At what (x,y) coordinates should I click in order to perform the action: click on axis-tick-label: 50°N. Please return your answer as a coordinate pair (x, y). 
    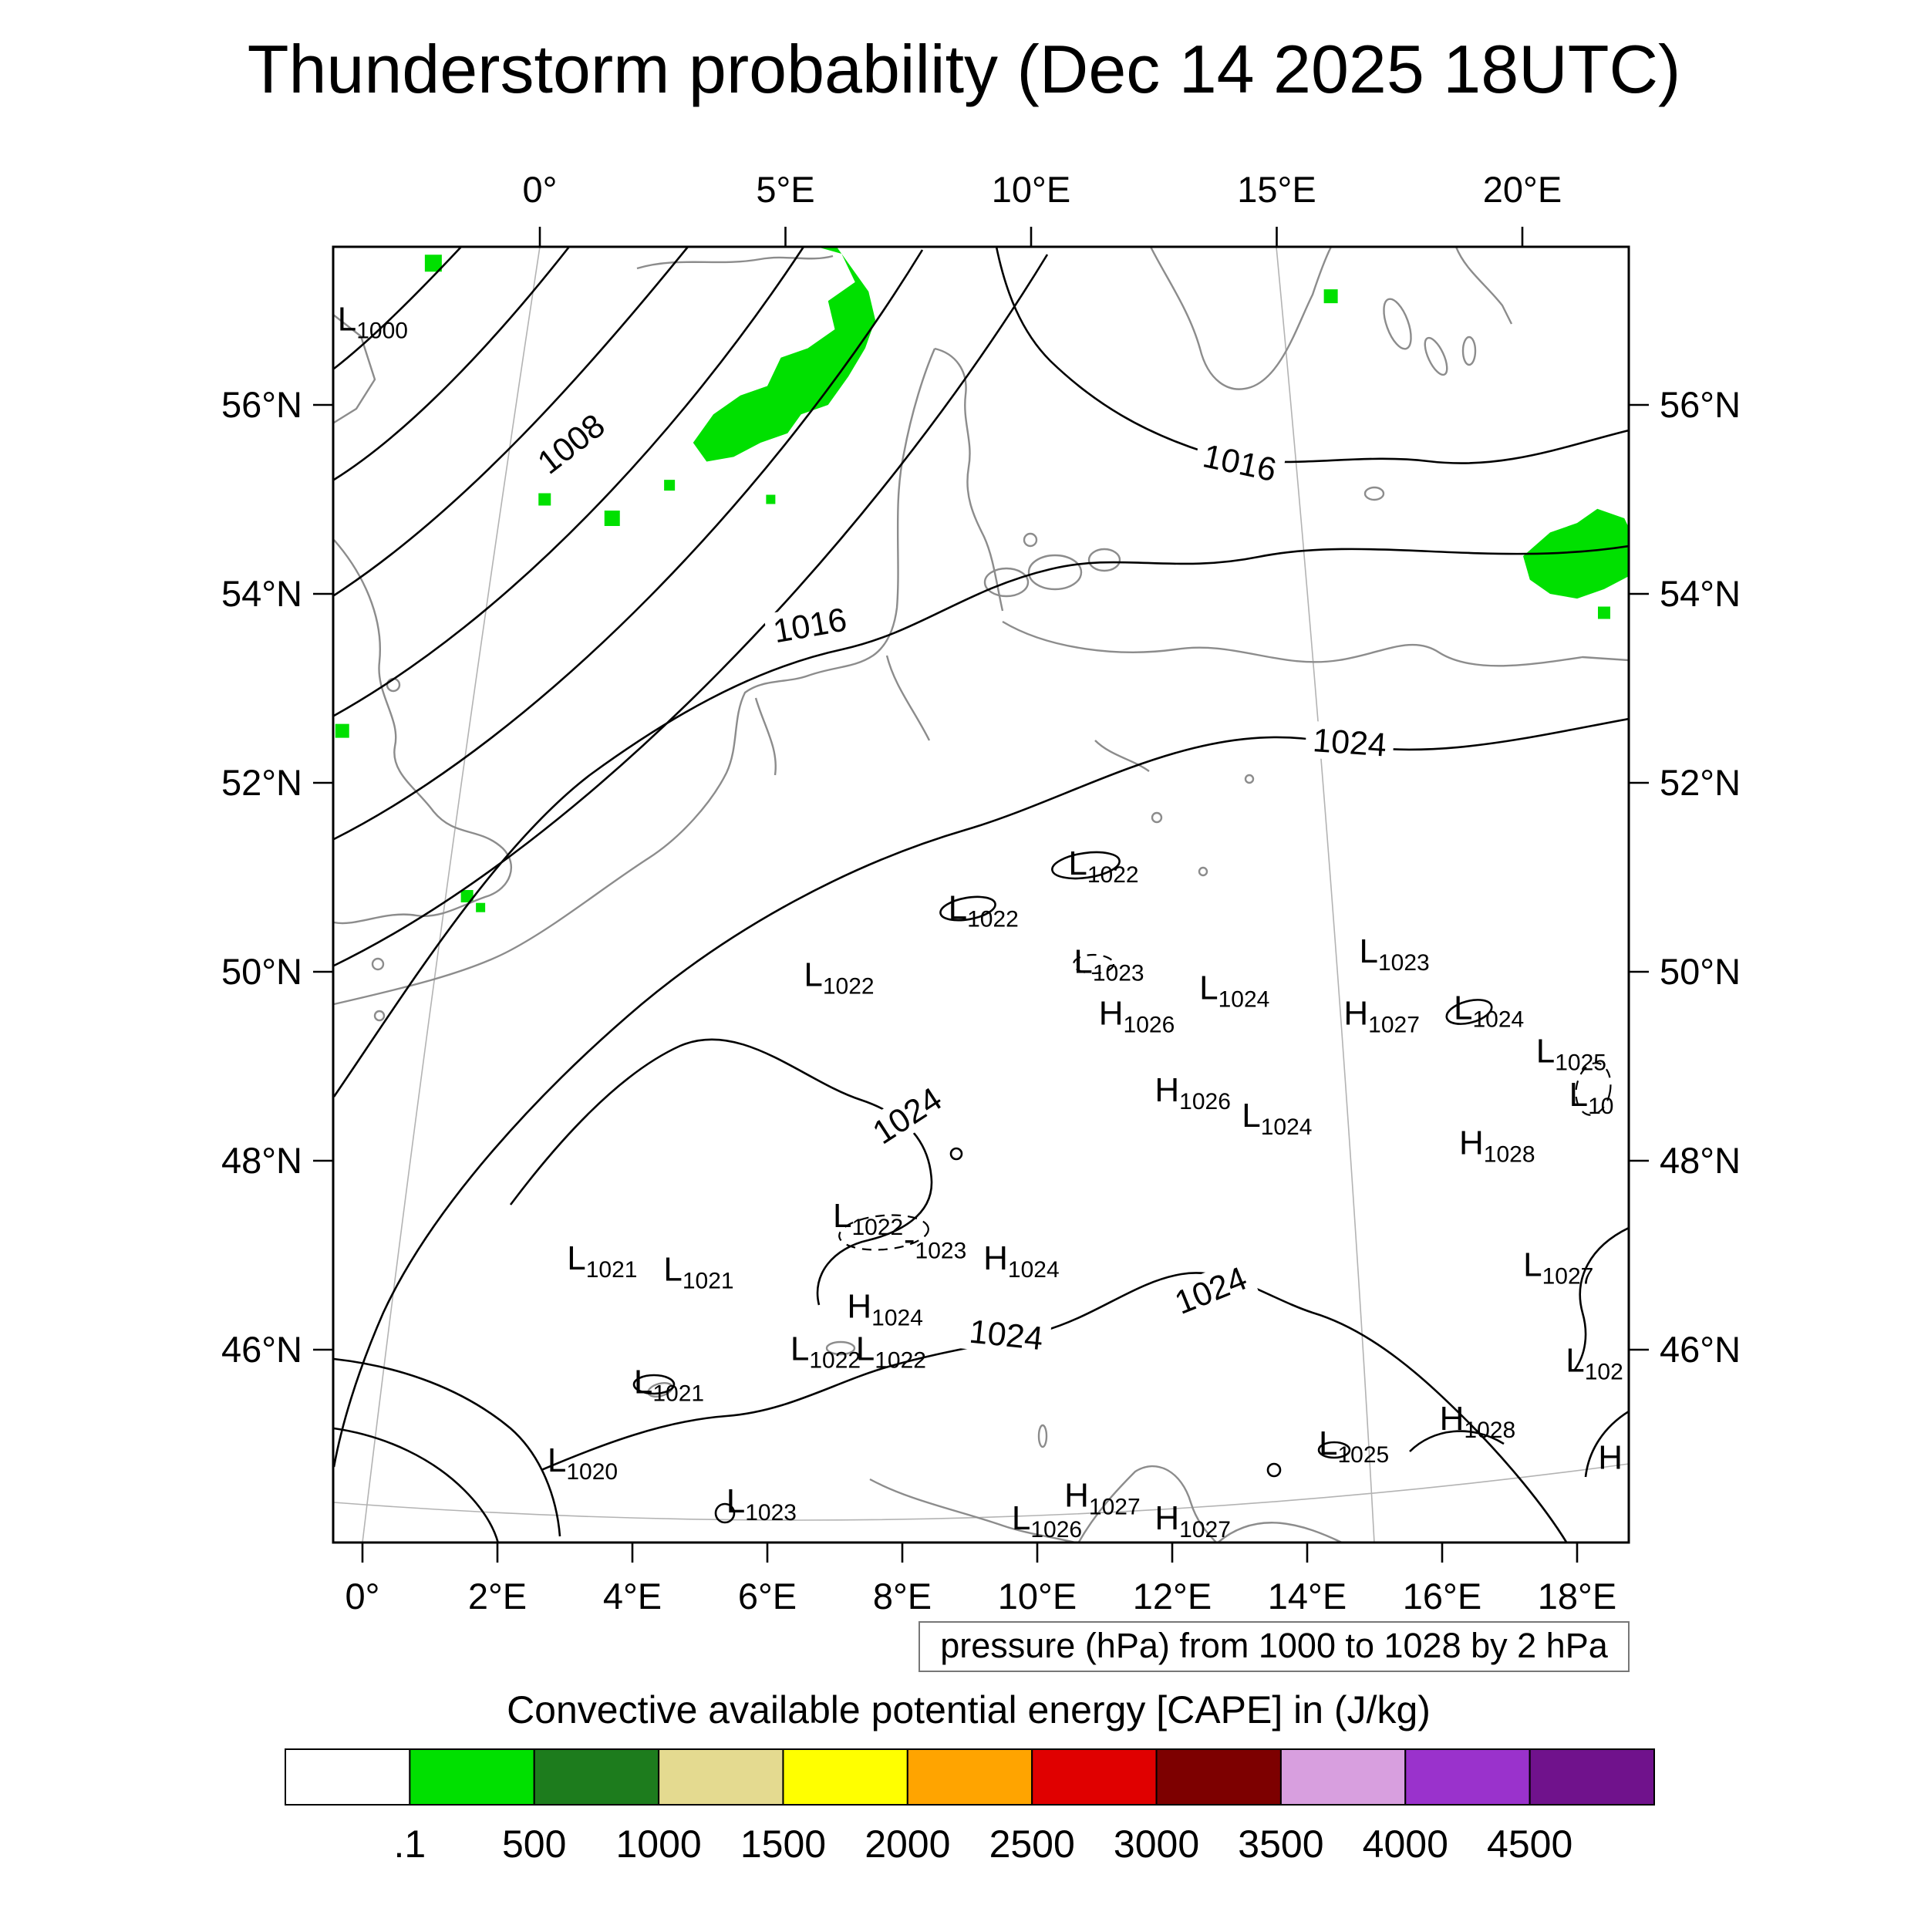
    Looking at the image, I should click on (1700, 971).